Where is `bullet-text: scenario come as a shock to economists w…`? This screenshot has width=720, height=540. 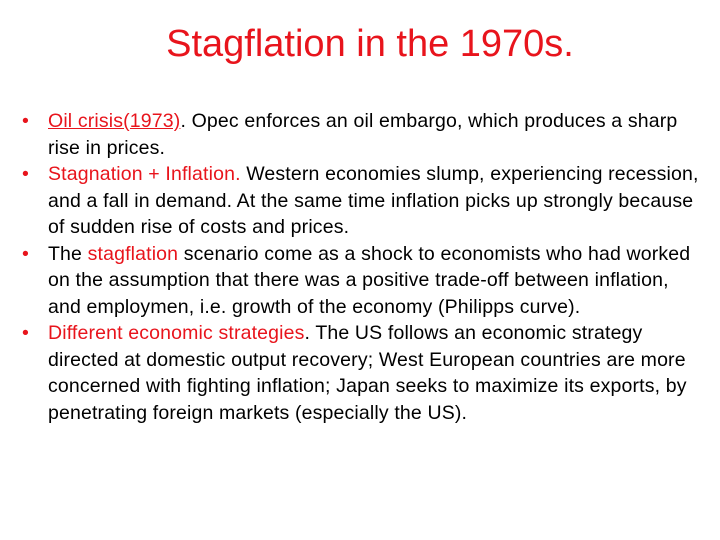
bullet-text: scenario come as a shock to economists w… is located at coordinates (369, 280).